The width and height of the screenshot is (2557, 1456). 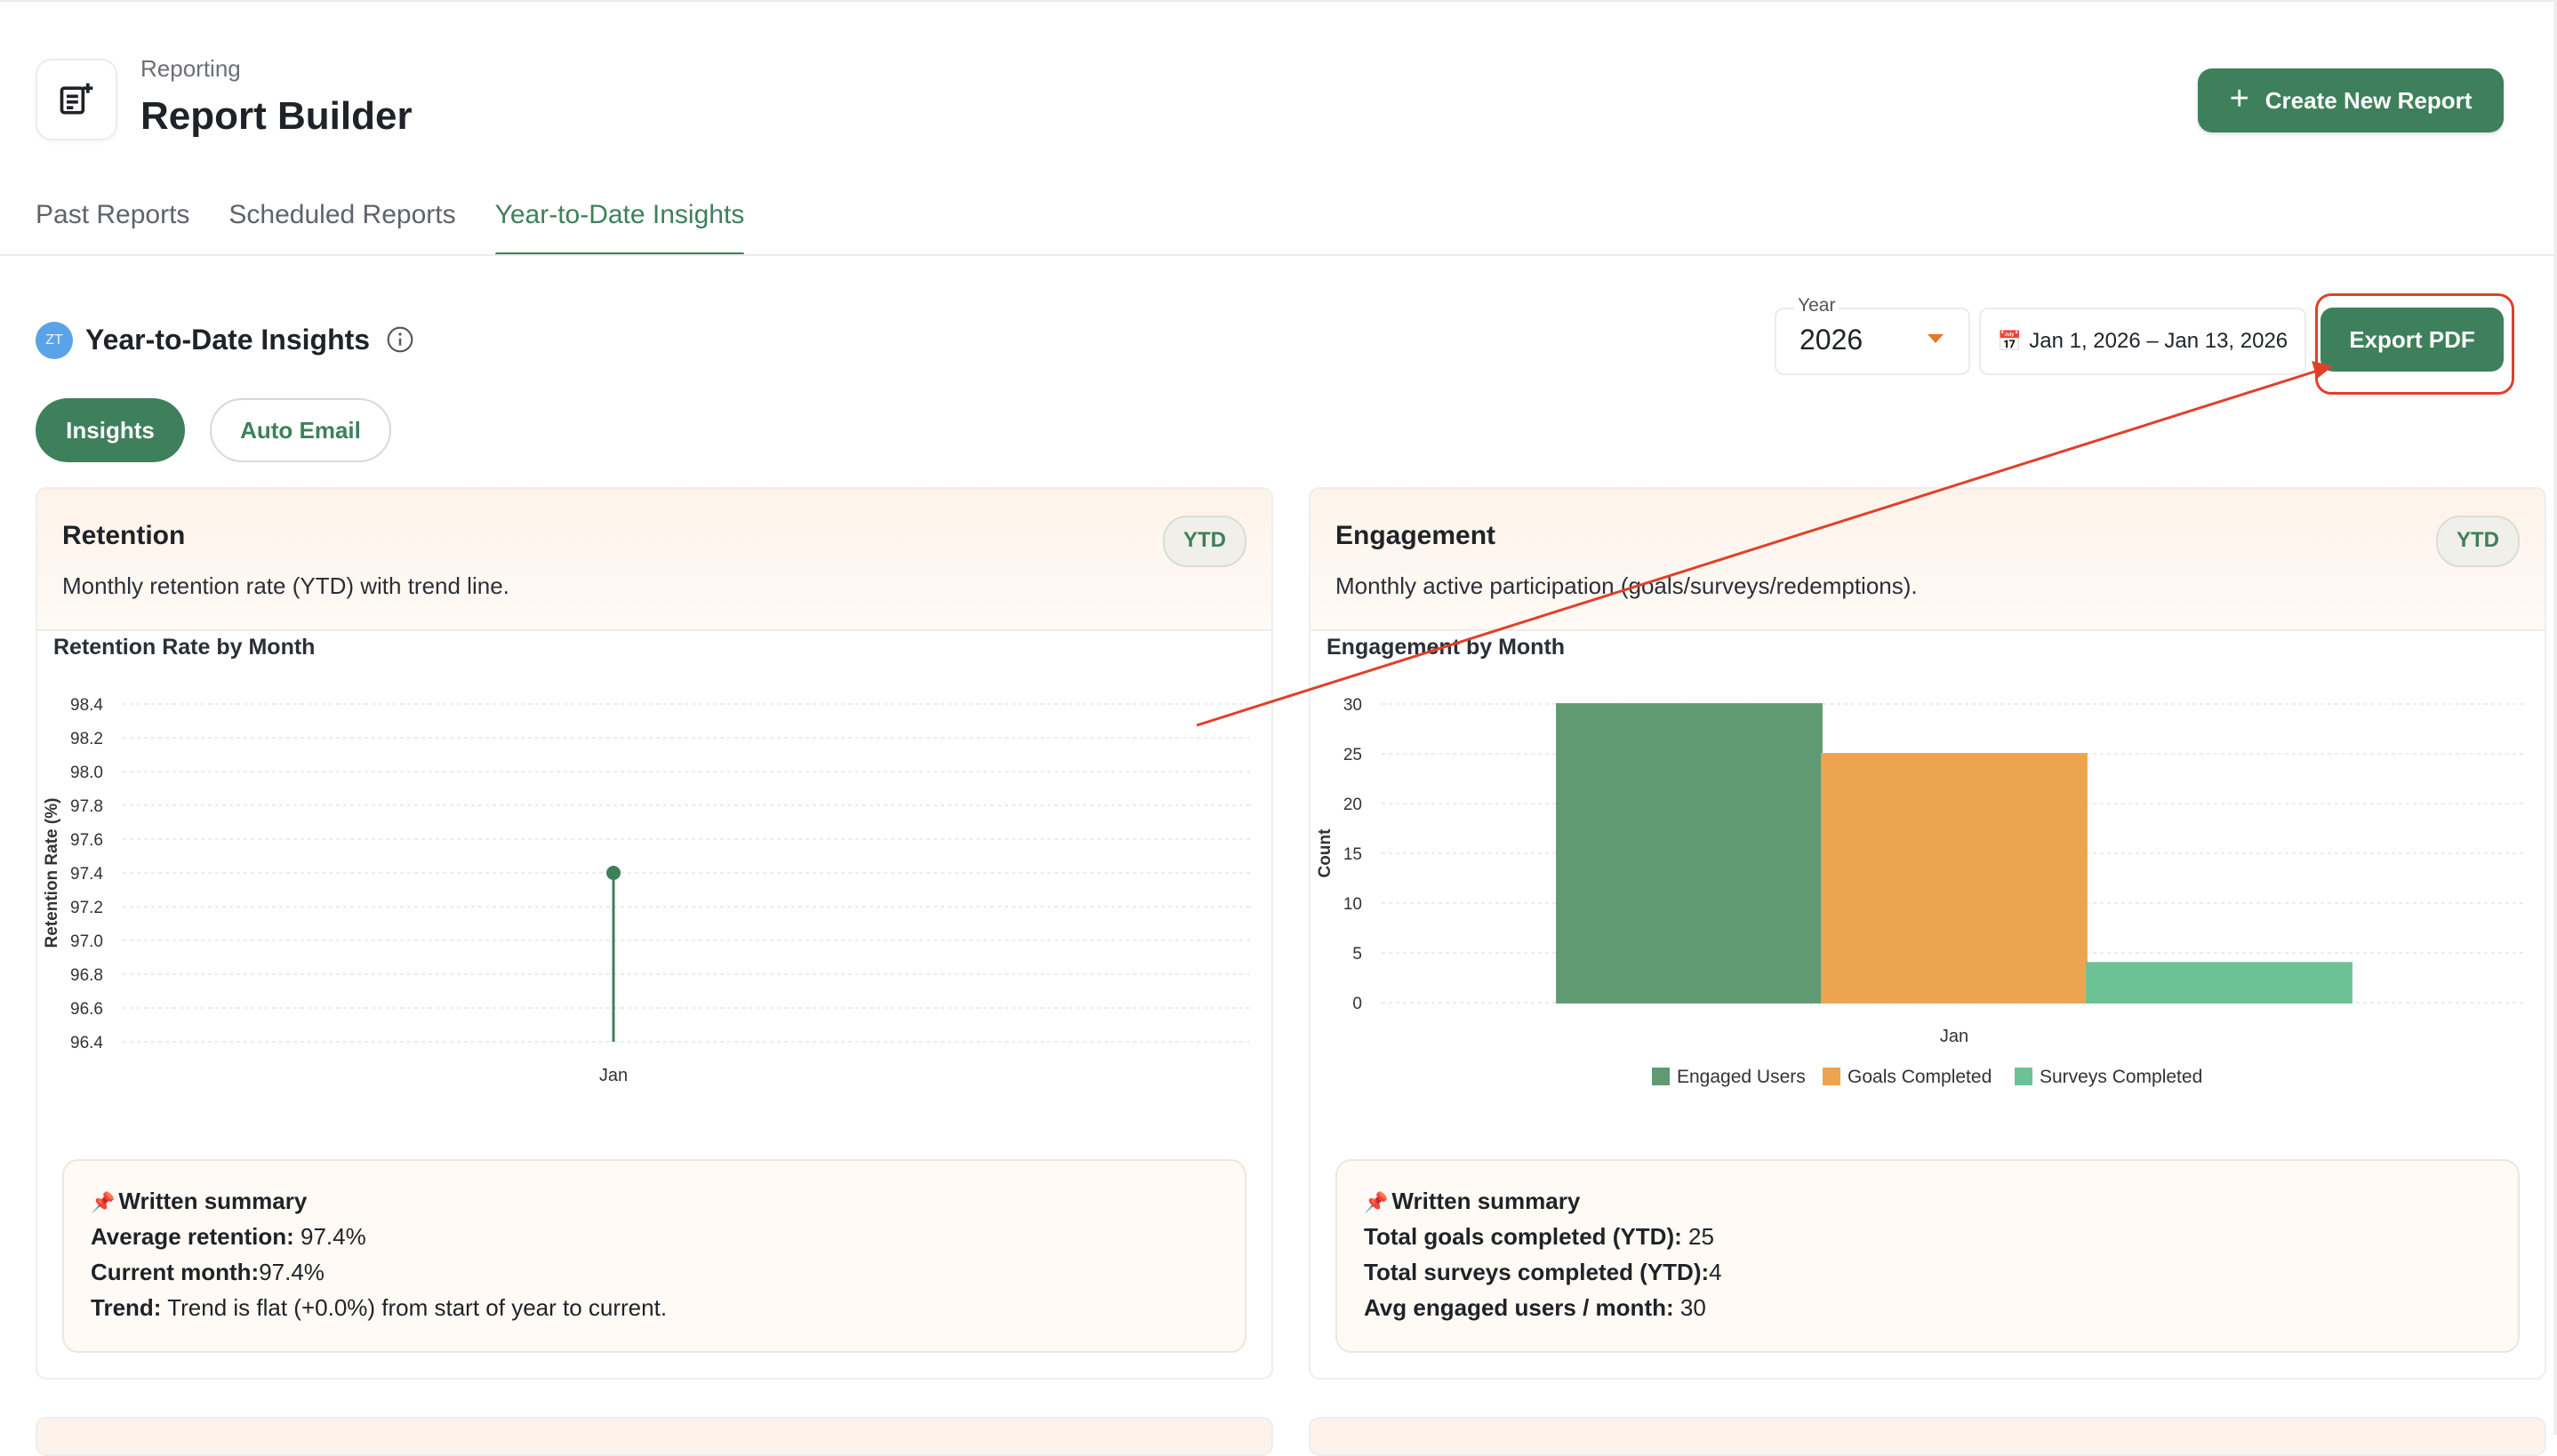 What do you see at coordinates (2158, 341) in the screenshot?
I see `date-range-value: Jan 1, 2026 – Jan 13, 2026` at bounding box center [2158, 341].